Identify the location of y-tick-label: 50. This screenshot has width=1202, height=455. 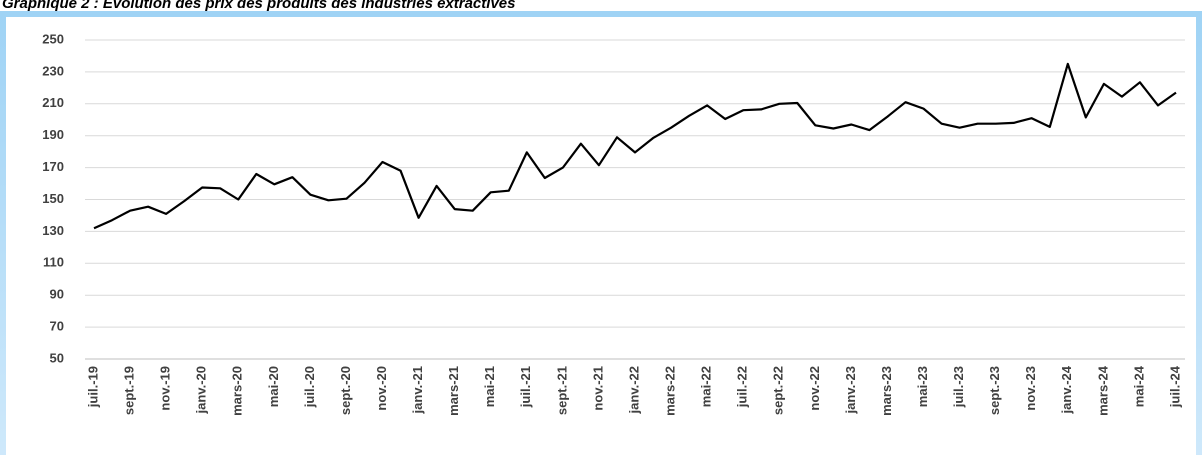
(57, 357).